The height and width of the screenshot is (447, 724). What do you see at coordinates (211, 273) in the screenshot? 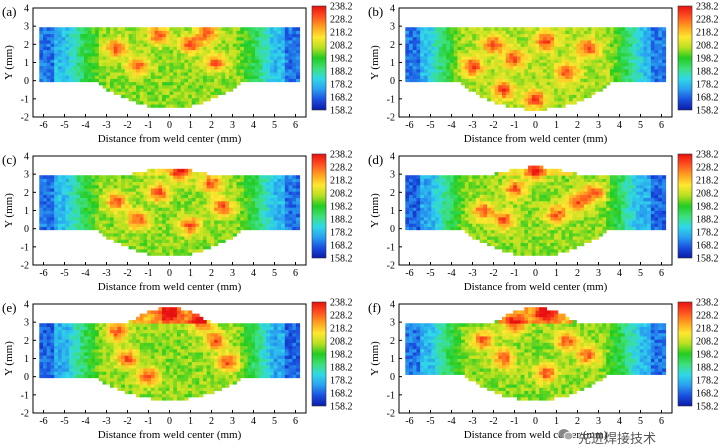
I see `x-tick-label: 2` at bounding box center [211, 273].